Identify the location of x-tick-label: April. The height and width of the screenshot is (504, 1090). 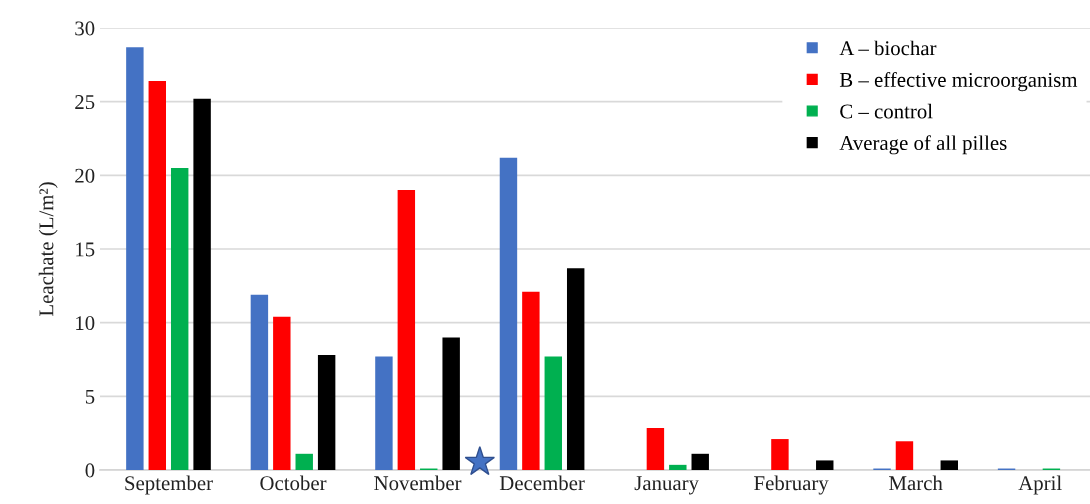
(1040, 485).